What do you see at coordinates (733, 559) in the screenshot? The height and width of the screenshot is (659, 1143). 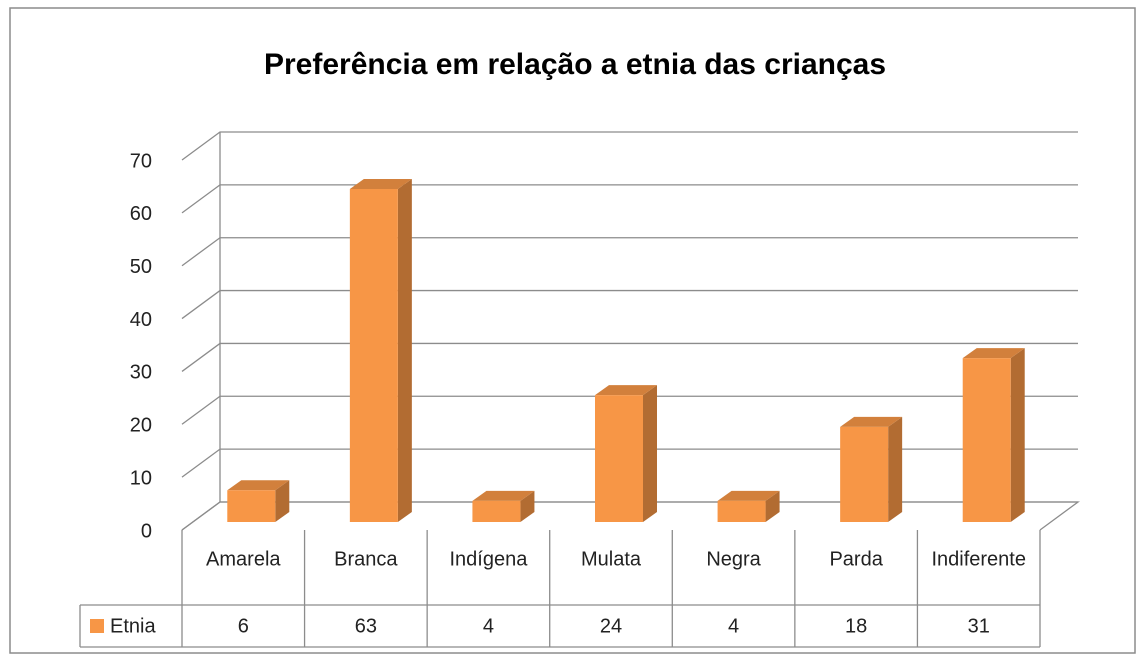 I see `x-tick-label: Negra` at bounding box center [733, 559].